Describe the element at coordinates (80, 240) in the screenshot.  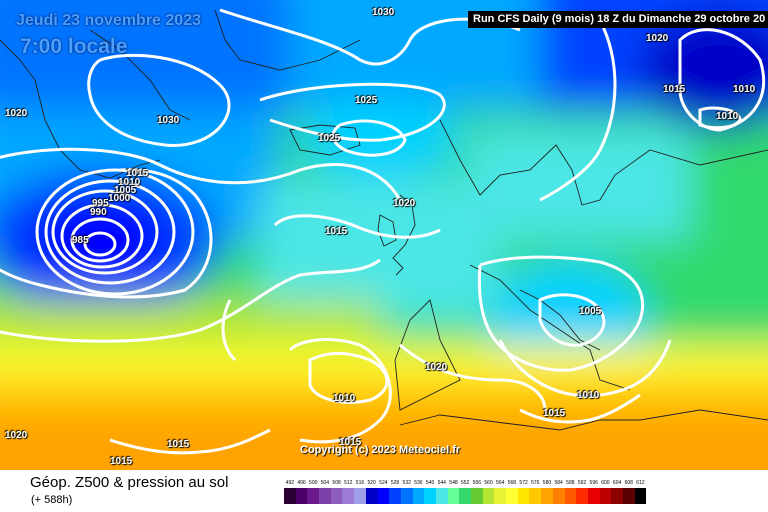
I see `isobar-label: 985` at that location.